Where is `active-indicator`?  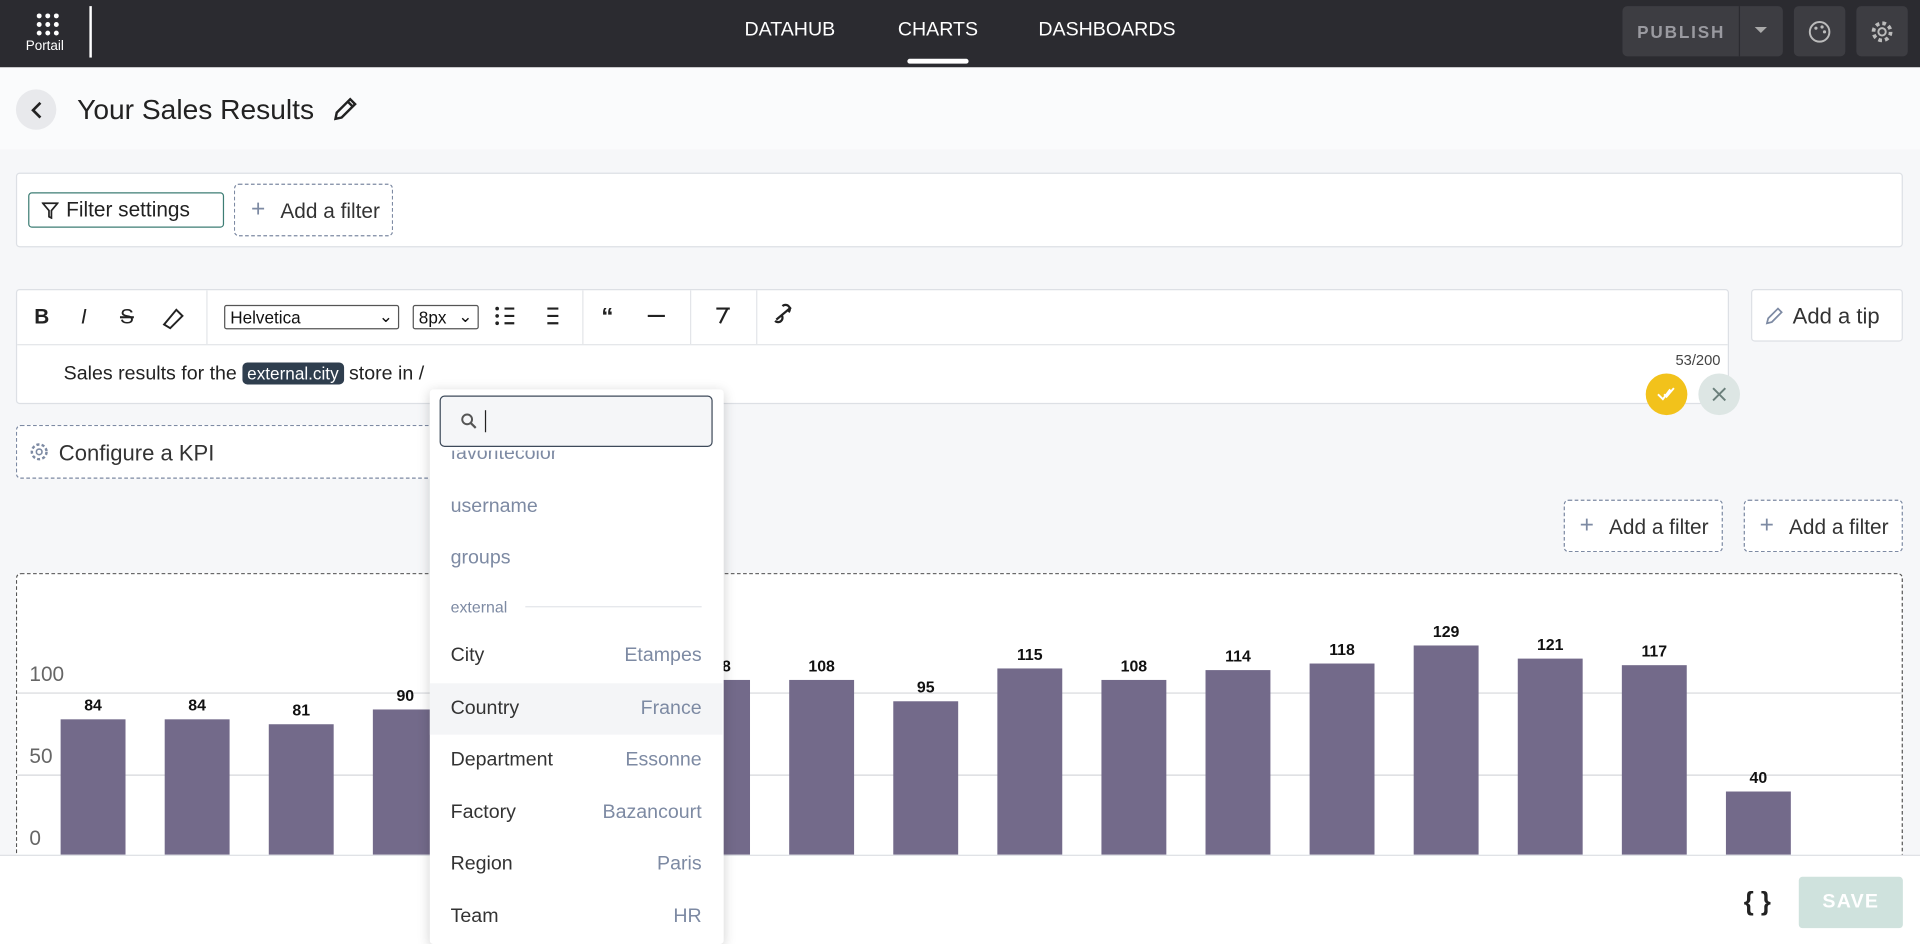
active-indicator is located at coordinates (938, 61).